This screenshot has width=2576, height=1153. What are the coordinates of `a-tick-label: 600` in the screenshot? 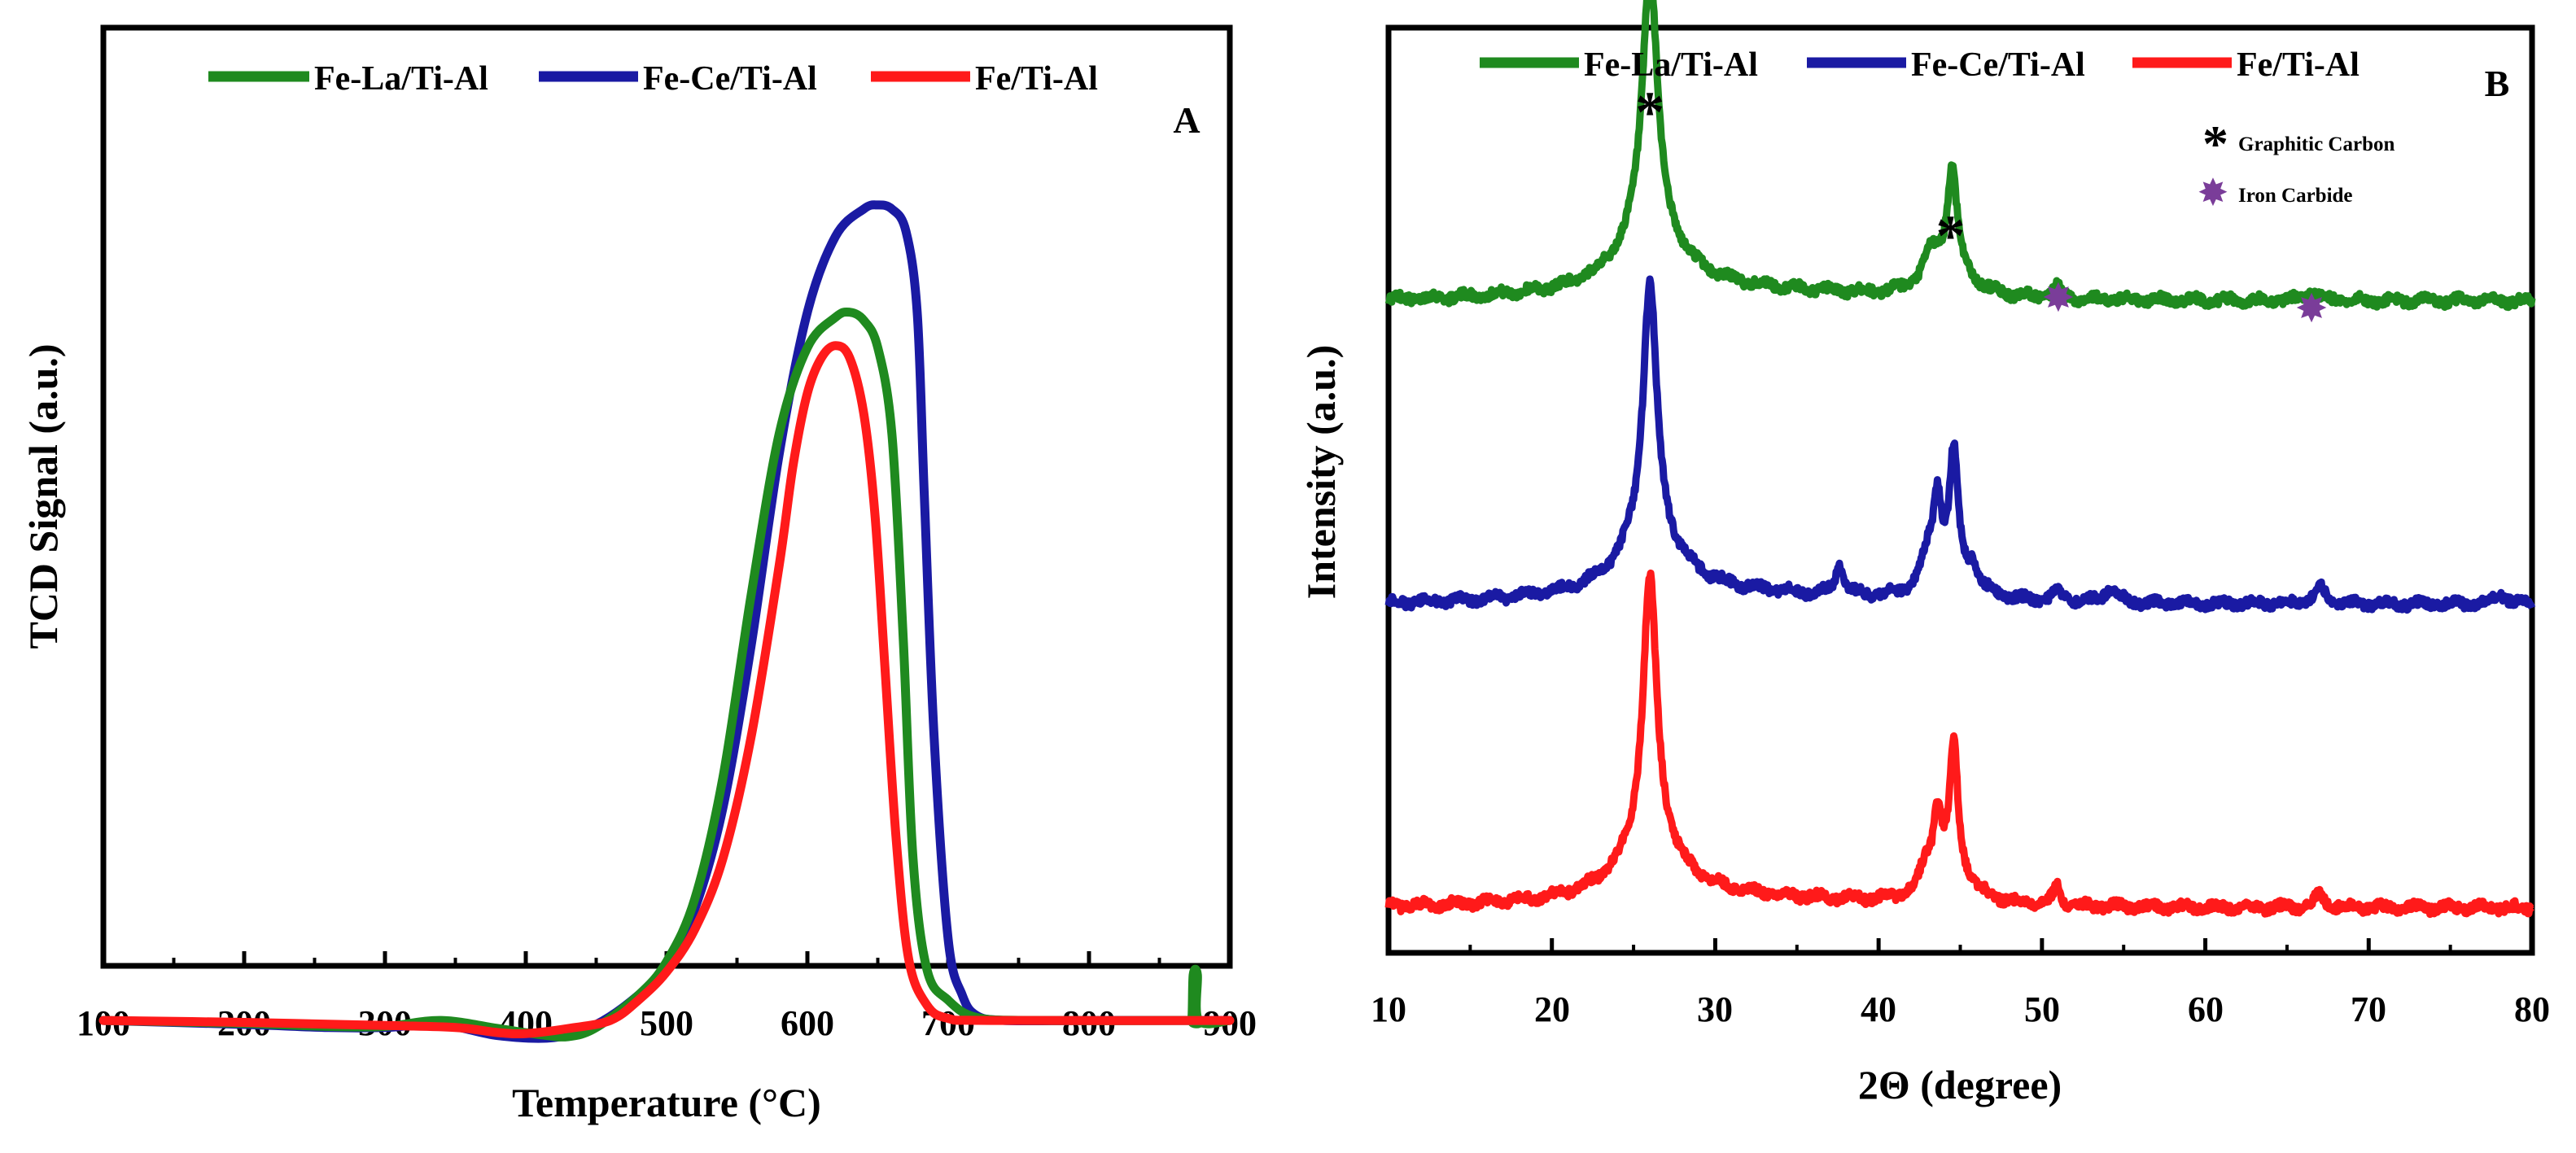 It's located at (807, 1023).